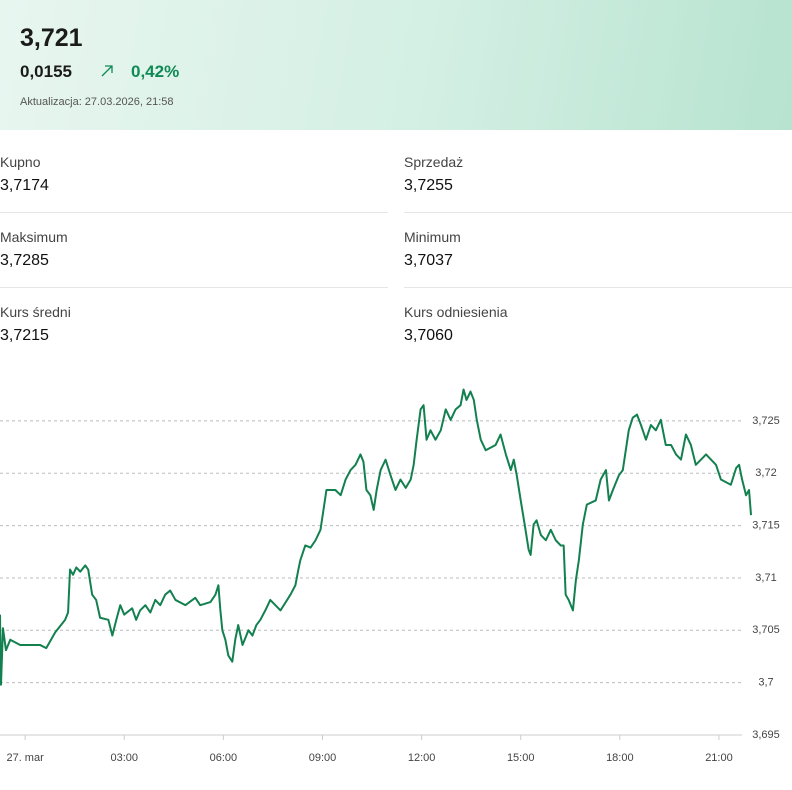 Image resolution: width=792 pixels, height=790 pixels. Describe the element at coordinates (155, 71) in the screenshot. I see `change-percent: 0,42%` at that location.